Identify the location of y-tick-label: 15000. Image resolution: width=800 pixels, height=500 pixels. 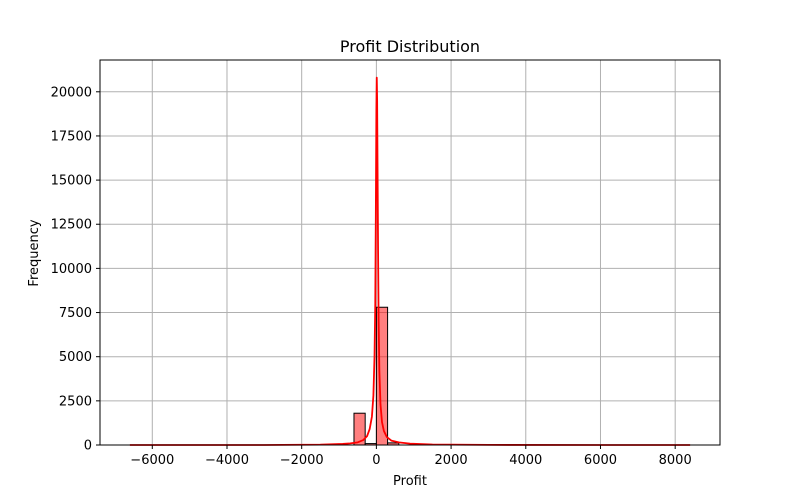
(71, 181).